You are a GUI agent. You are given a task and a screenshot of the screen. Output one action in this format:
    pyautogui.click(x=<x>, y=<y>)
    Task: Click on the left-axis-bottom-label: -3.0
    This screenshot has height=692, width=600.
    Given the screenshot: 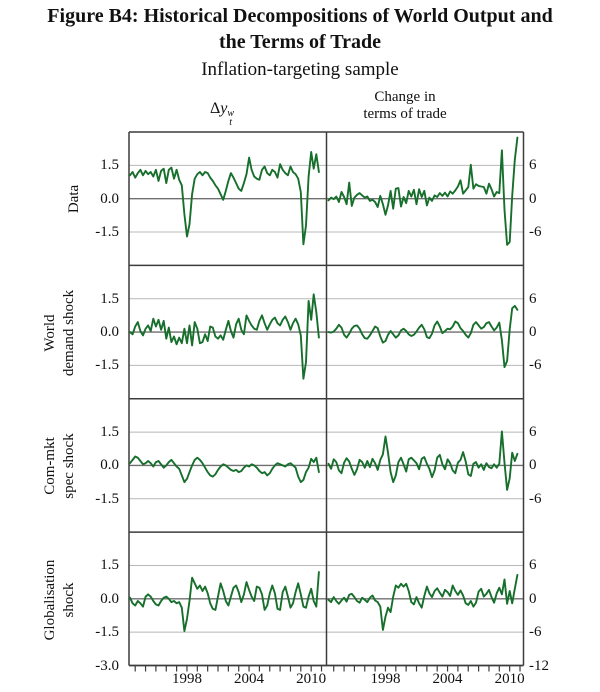 What is the action you would take?
    pyautogui.click(x=107, y=665)
    